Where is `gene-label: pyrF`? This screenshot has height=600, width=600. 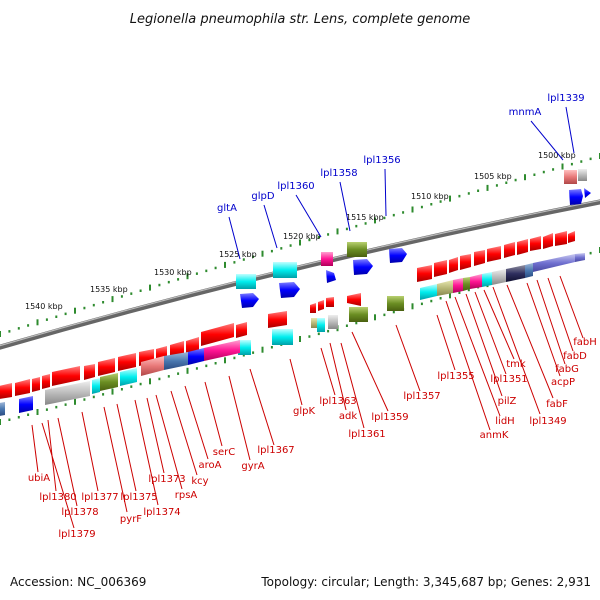
gene-label: pyrF is located at coordinates (131, 519).